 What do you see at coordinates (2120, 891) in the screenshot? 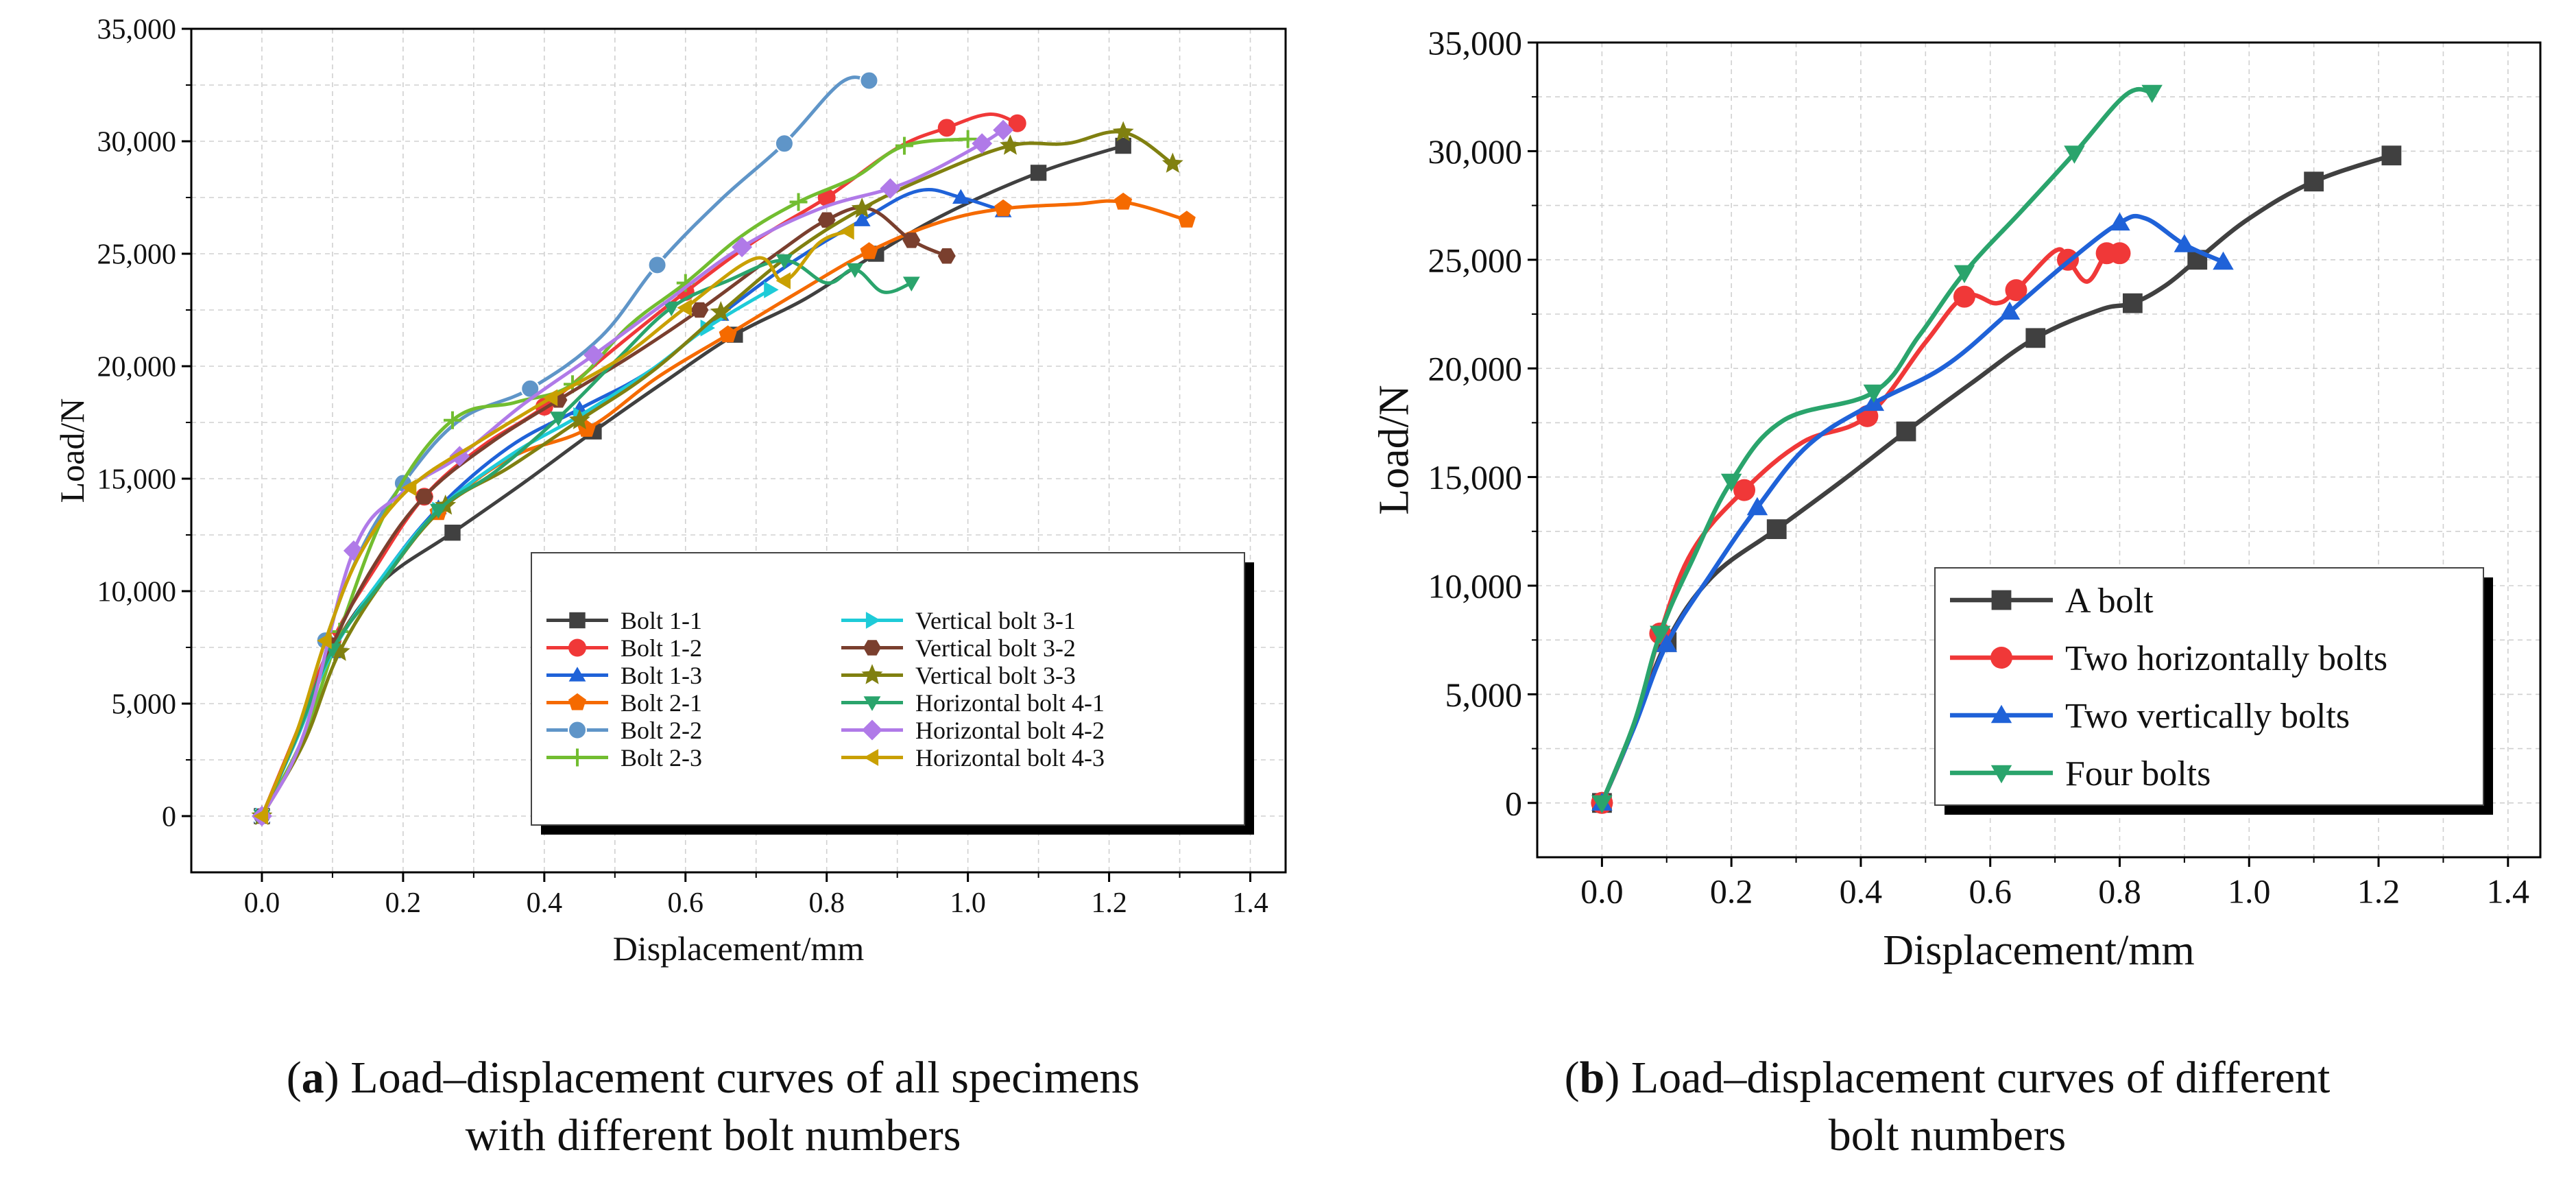
I see `x-tick-label-0-8: 0.8` at bounding box center [2120, 891].